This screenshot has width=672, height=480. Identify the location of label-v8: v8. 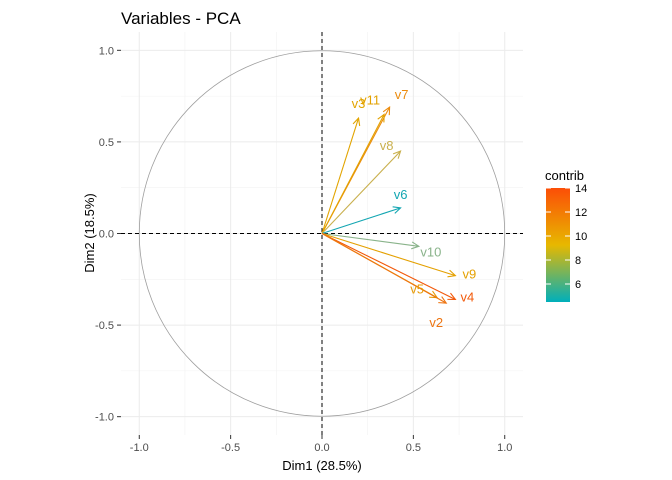
(387, 145).